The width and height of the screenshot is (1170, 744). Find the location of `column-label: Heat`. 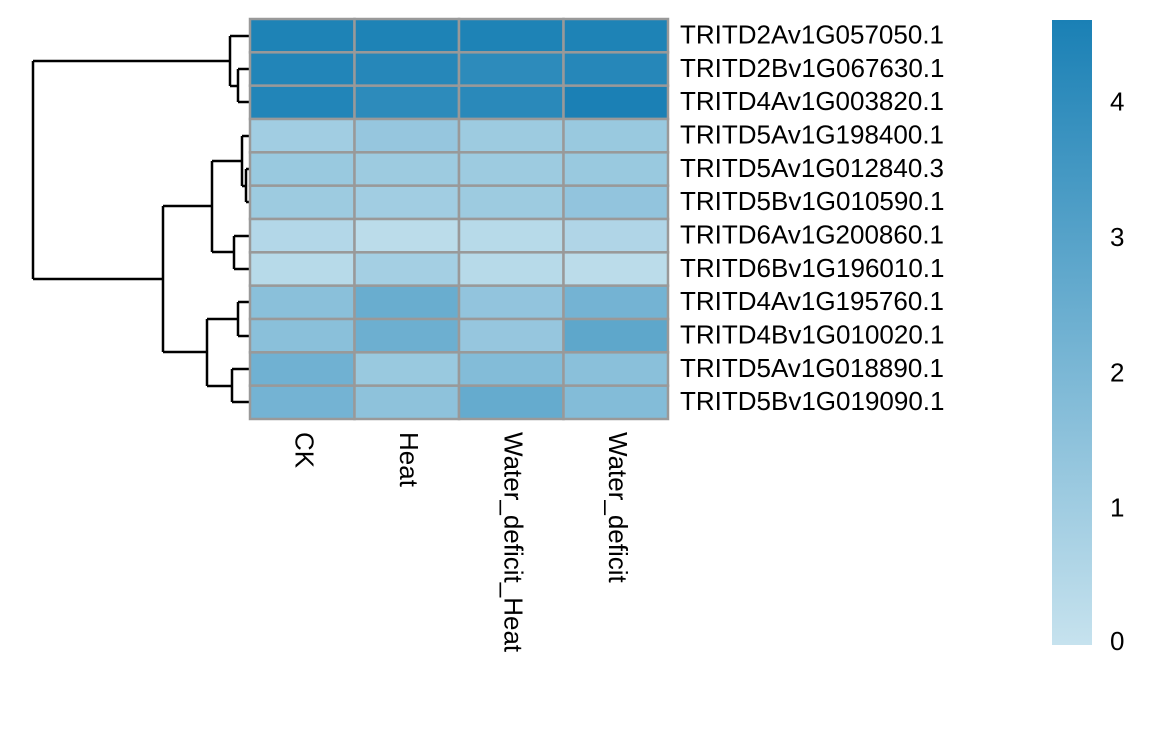

column-label: Heat is located at coordinates (409, 460).